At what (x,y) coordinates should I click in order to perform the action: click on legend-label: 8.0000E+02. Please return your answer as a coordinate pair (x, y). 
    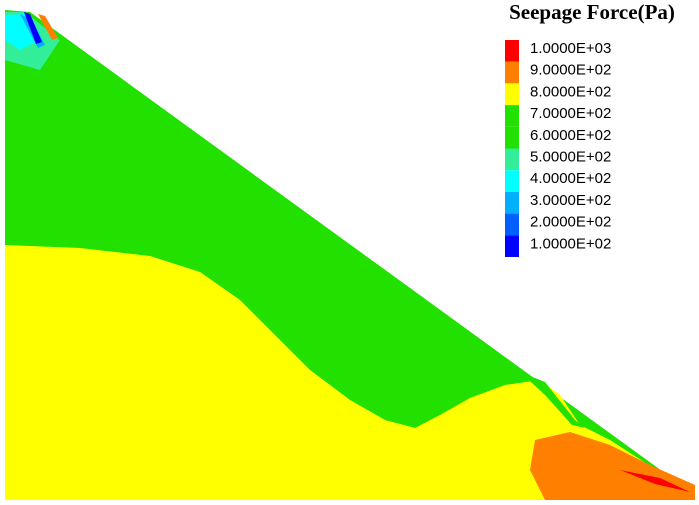
    Looking at the image, I should click on (570, 91).